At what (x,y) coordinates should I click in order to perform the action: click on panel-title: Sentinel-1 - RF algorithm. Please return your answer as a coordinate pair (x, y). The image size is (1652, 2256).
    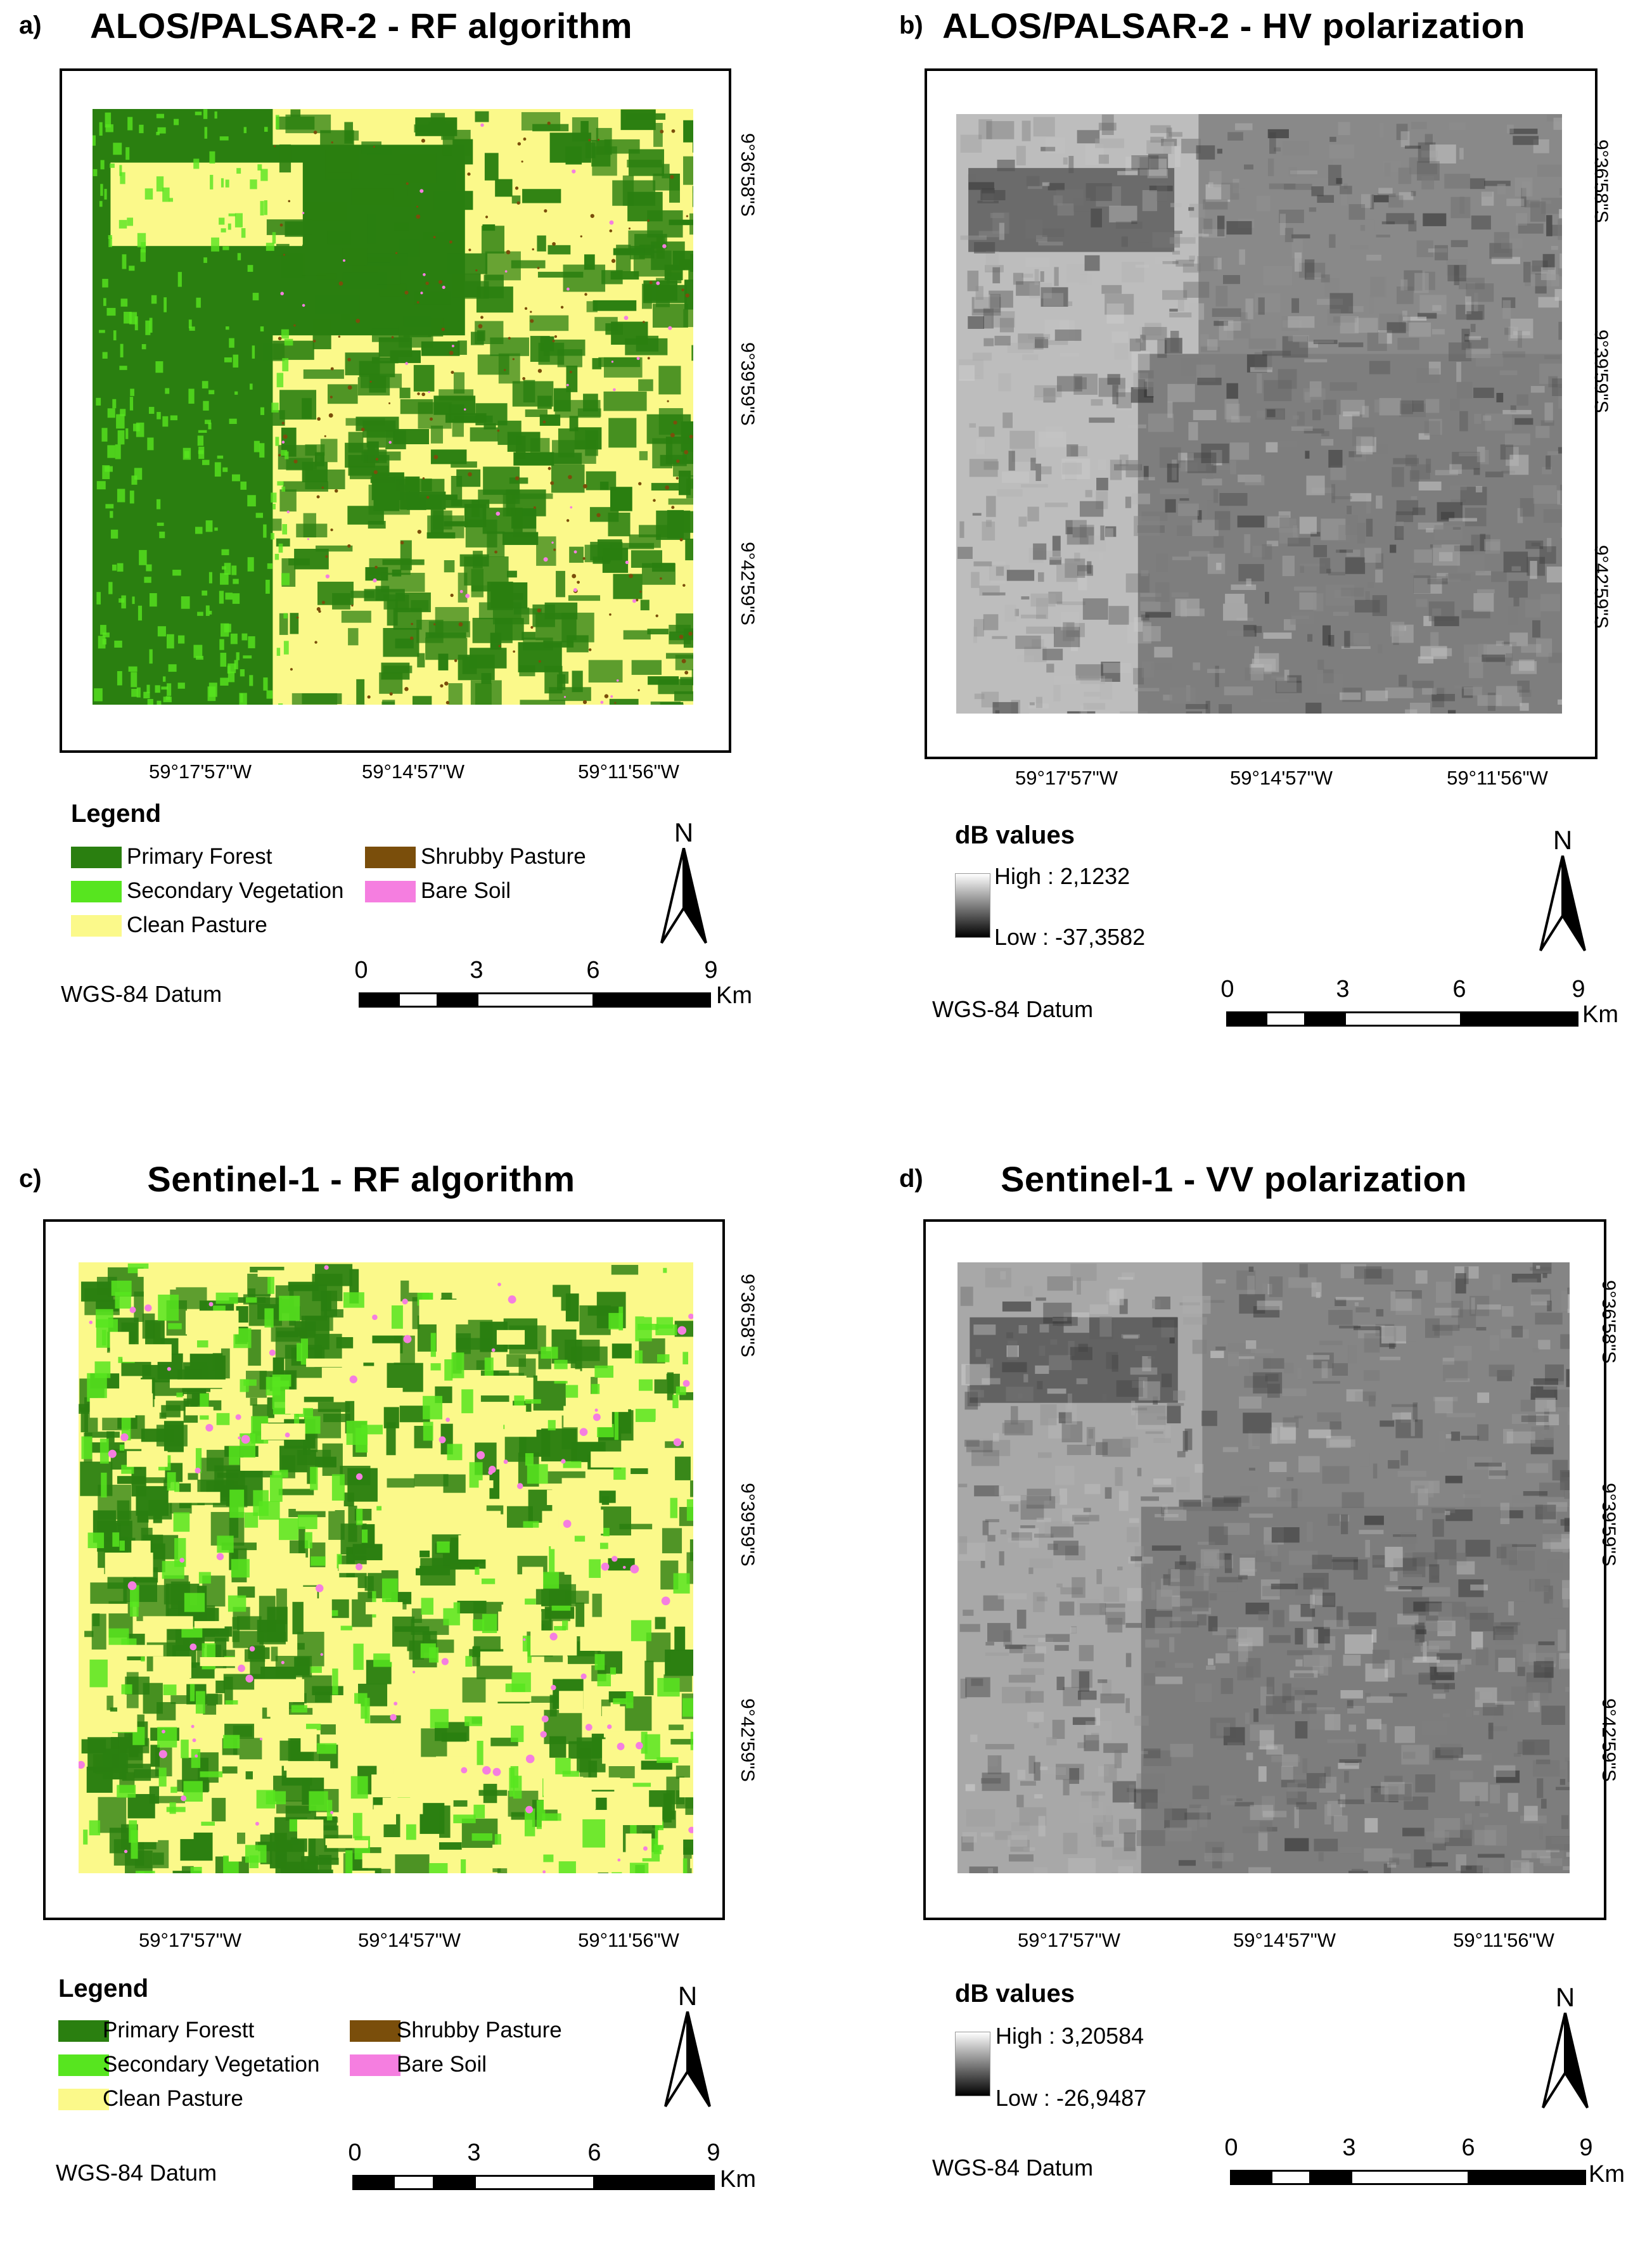
    Looking at the image, I should click on (386, 1179).